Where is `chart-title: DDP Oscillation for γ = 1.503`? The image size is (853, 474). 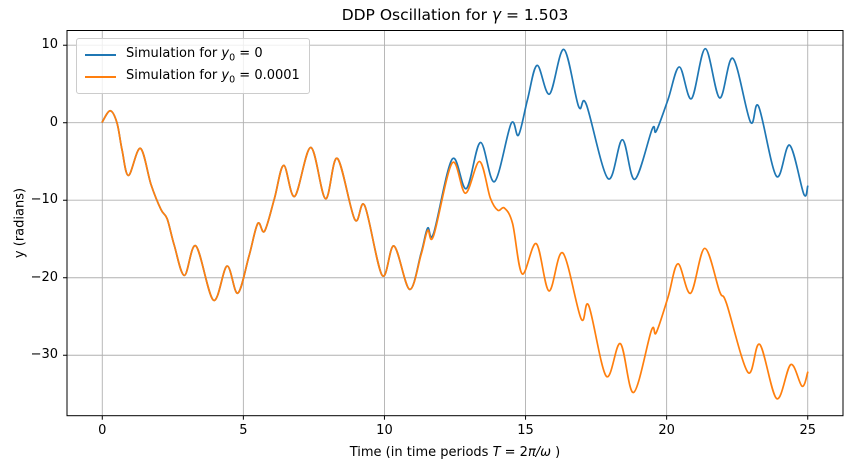 chart-title: DDP Oscillation for γ = 1.503 is located at coordinates (455, 15).